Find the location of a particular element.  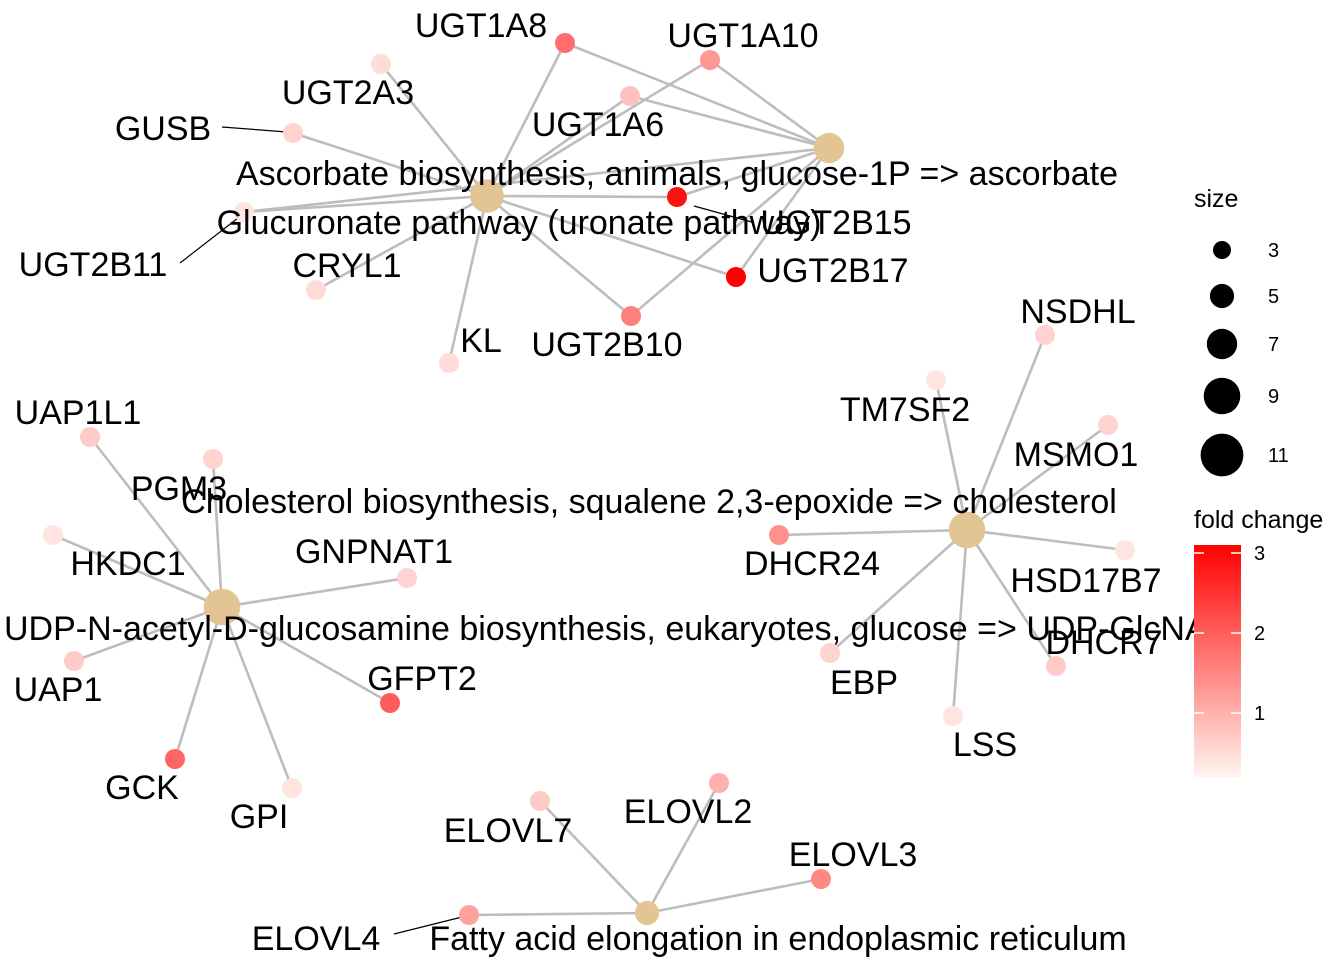

gene-node-elovl7 is located at coordinates (540, 801).